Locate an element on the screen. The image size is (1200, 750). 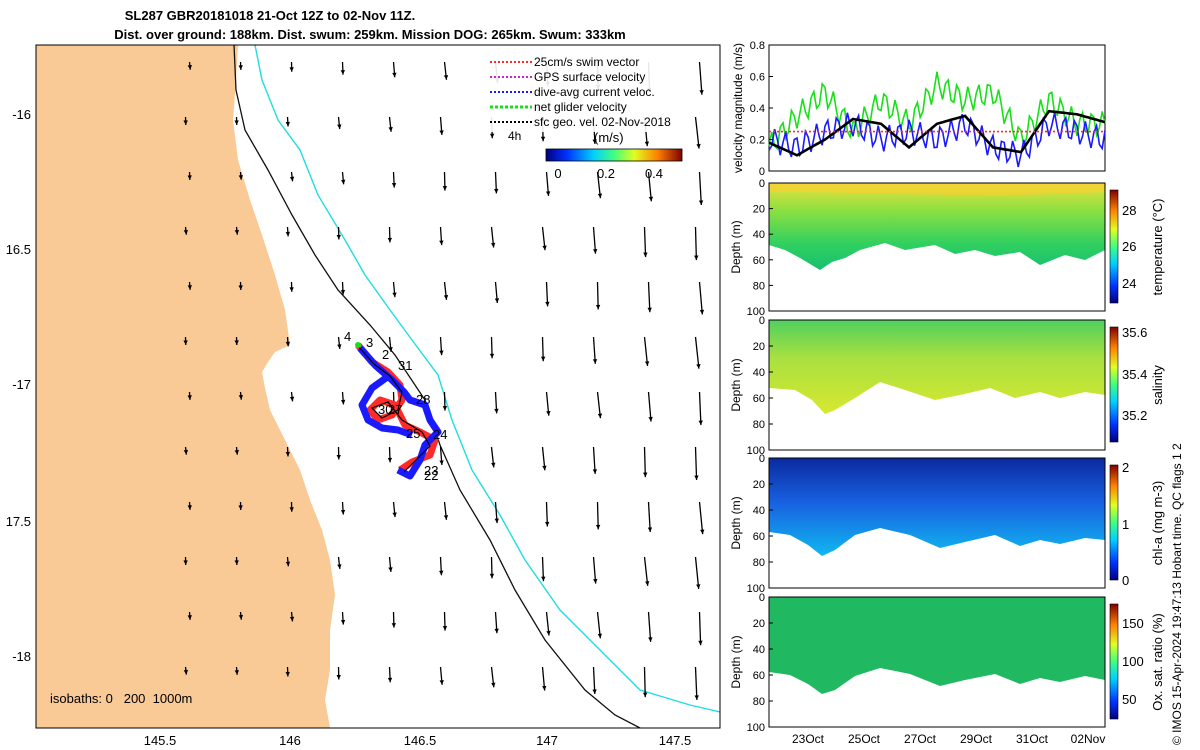
oxygen-field is located at coordinates (937, 645).